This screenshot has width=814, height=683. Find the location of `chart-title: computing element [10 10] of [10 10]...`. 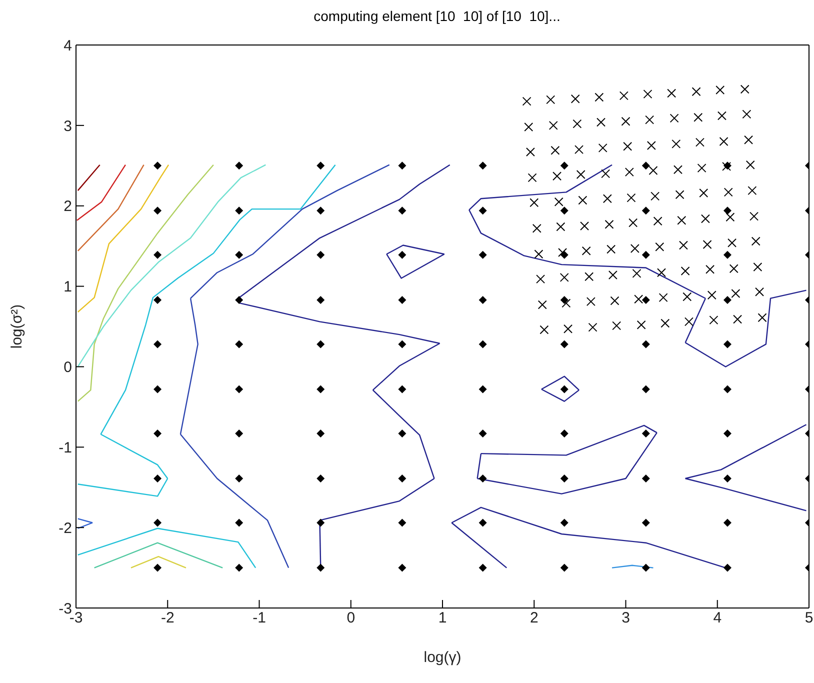

chart-title: computing element [10 10] of [10 10]... is located at coordinates (437, 17).